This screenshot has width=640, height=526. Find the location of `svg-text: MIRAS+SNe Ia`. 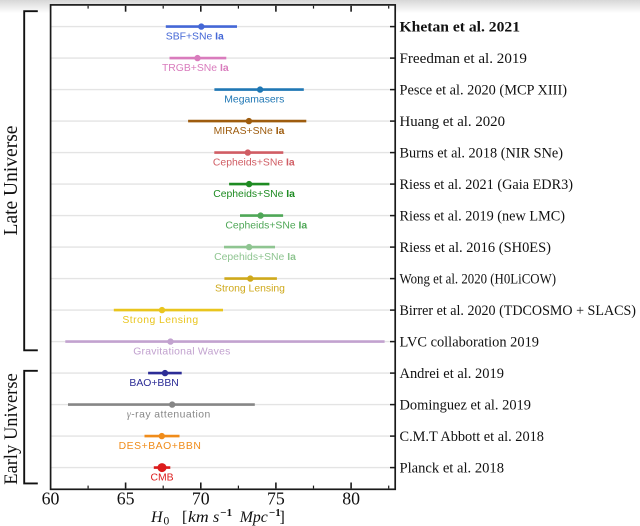

svg-text: MIRAS+SNe Ia is located at coordinates (249, 131).